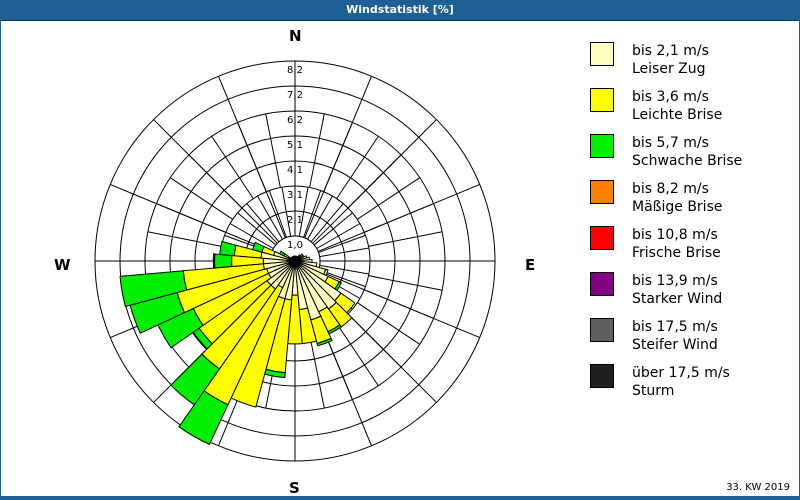 Image resolution: width=800 pixels, height=500 pixels. Describe the element at coordinates (670, 51) in the screenshot. I see `legend-range: bis 2,1 m/s` at that location.